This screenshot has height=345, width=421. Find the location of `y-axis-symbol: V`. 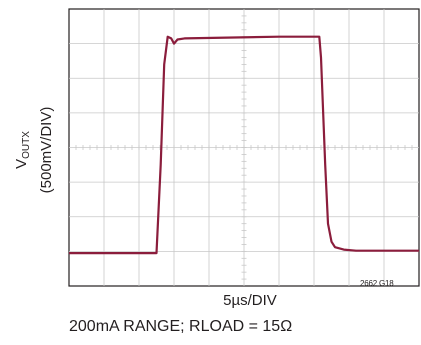

y-axis-symbol: V is located at coordinates (21, 163).